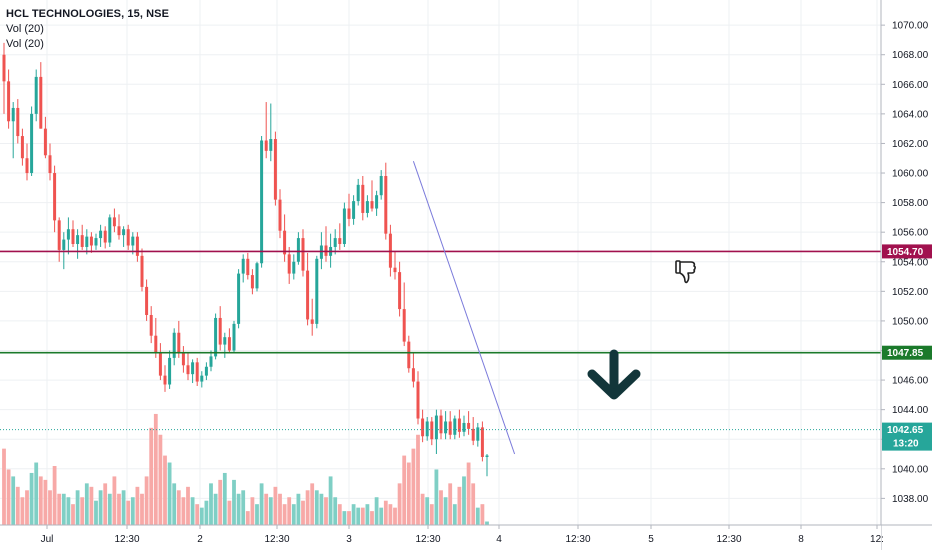 The image size is (932, 550). Describe the element at coordinates (678, 267) in the screenshot. I see `thumbs-down-cuff` at that location.